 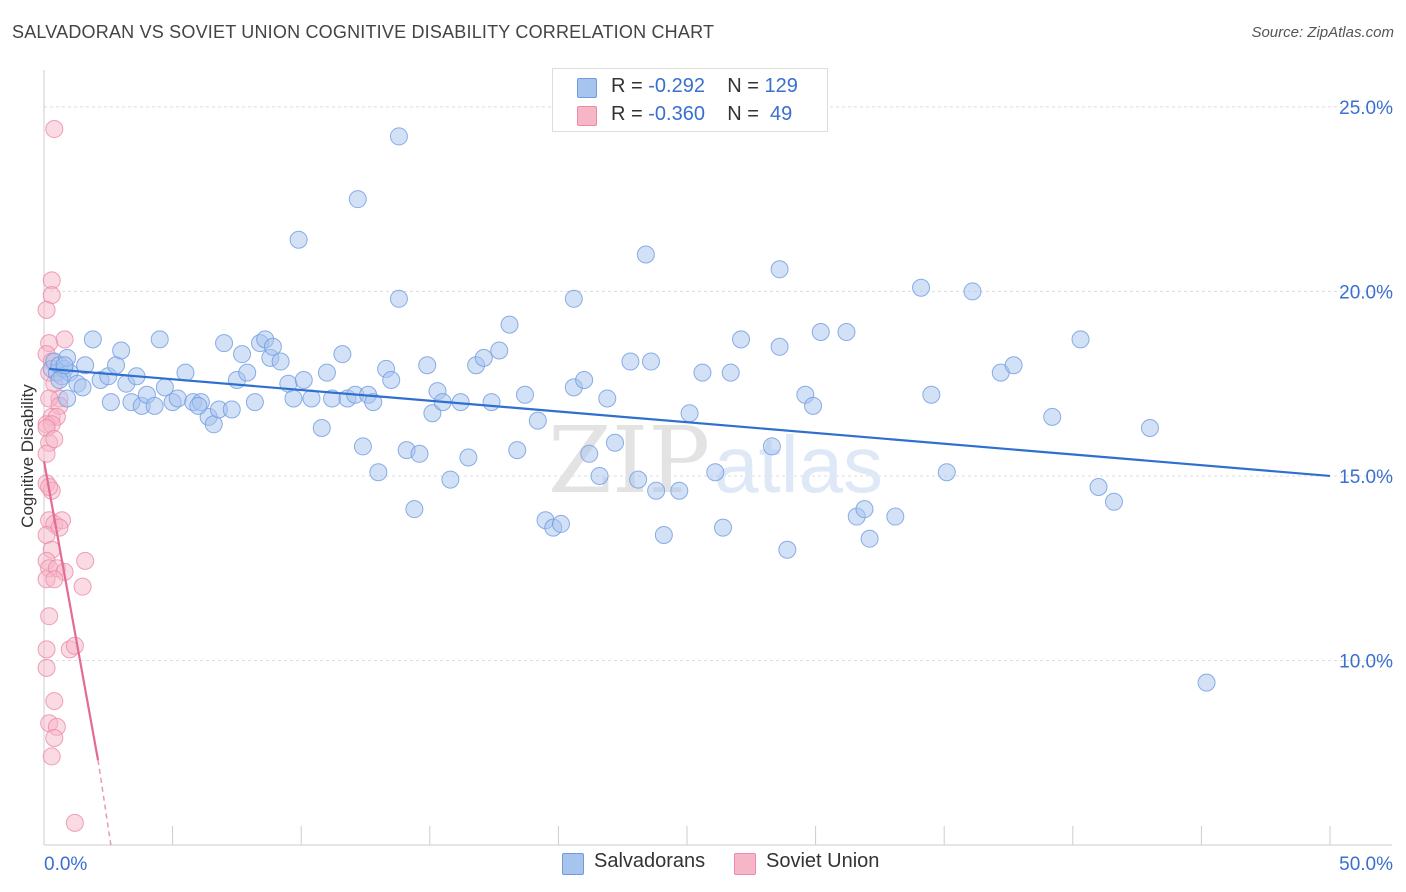 I want to click on x-tick-label: 0.0%, so click(x=65, y=864).